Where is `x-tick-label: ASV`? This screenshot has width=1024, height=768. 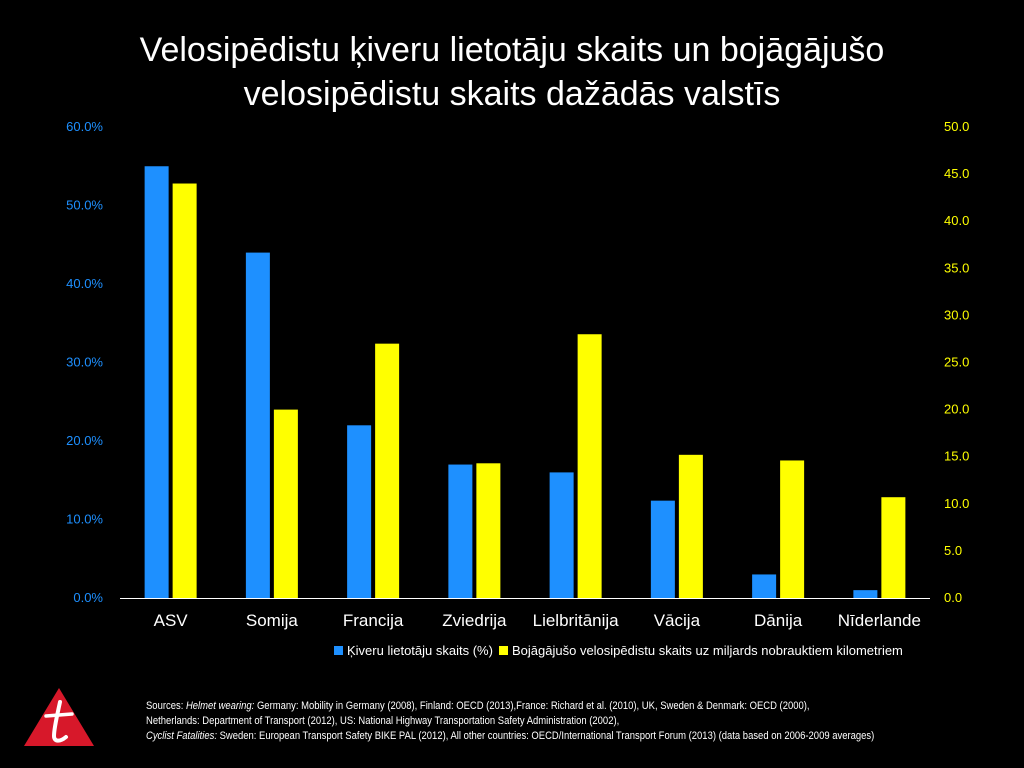
x-tick-label: ASV is located at coordinates (171, 620).